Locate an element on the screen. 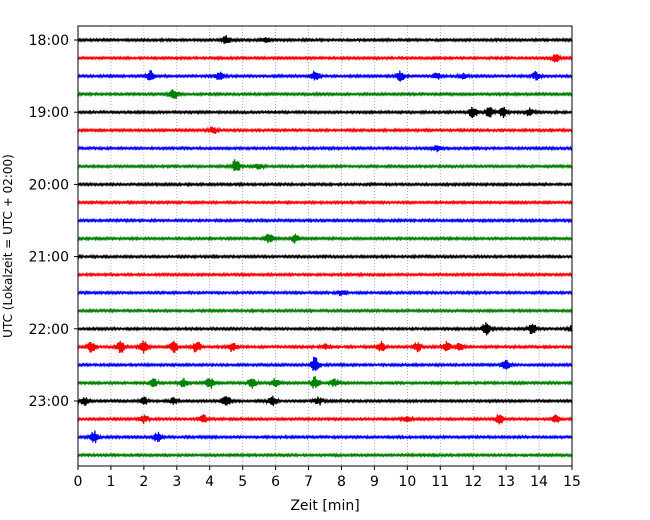 The width and height of the screenshot is (650, 520). x-tick-label: 14 is located at coordinates (539, 482).